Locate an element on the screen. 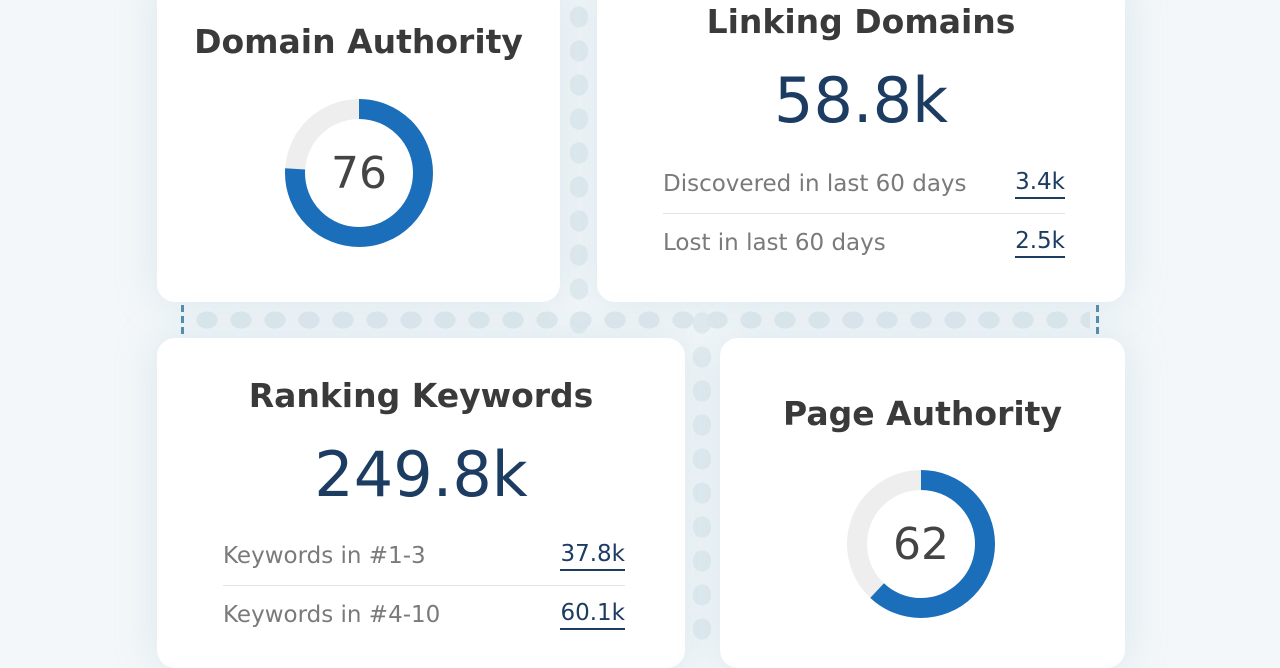 The height and width of the screenshot is (668, 1280). row-label: Discovered in last 60 days is located at coordinates (815, 184).